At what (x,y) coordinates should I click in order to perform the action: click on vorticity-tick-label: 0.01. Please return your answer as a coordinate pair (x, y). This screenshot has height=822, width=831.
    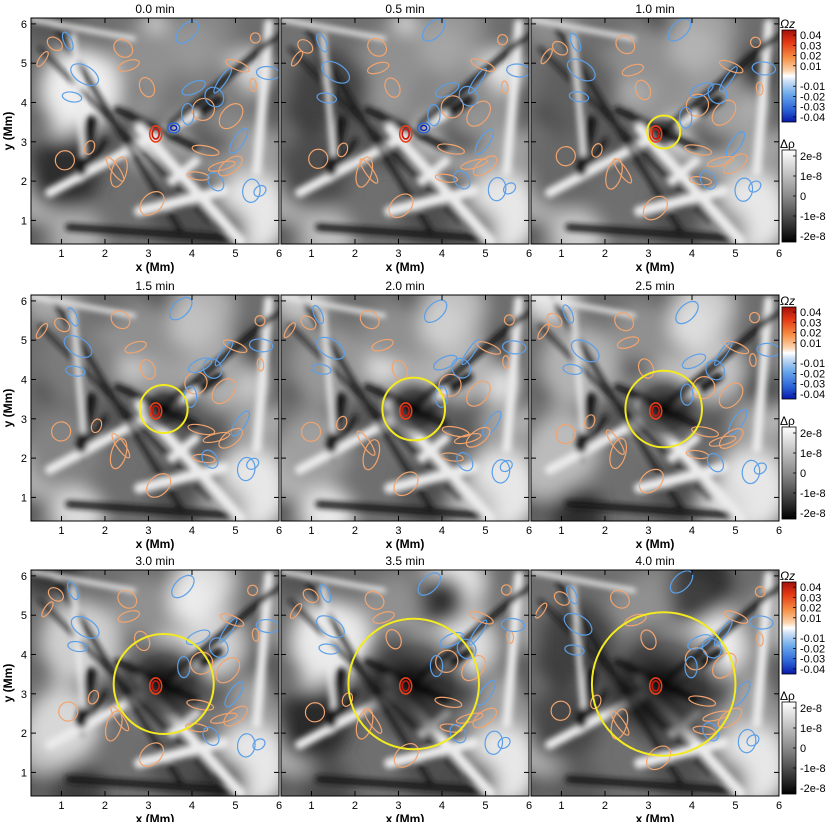
    Looking at the image, I should click on (810, 344).